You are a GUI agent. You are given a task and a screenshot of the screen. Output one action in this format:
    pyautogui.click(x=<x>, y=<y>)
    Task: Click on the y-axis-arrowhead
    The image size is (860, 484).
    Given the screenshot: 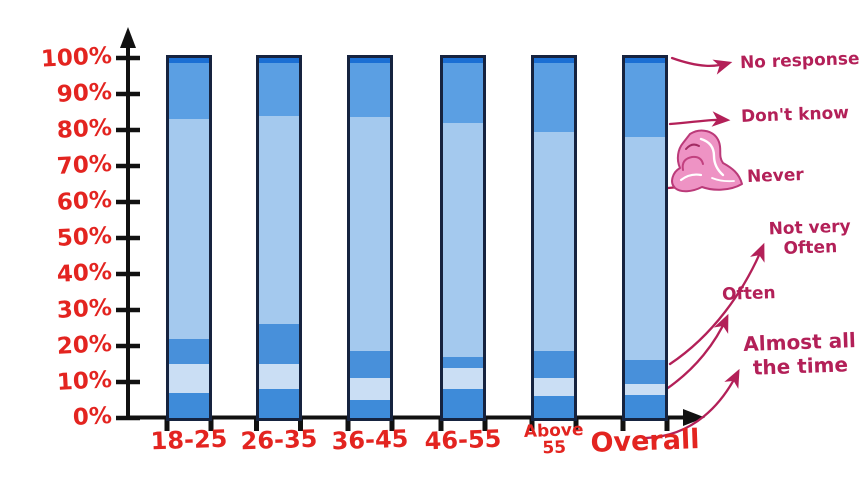 What is the action you would take?
    pyautogui.click(x=128, y=37)
    